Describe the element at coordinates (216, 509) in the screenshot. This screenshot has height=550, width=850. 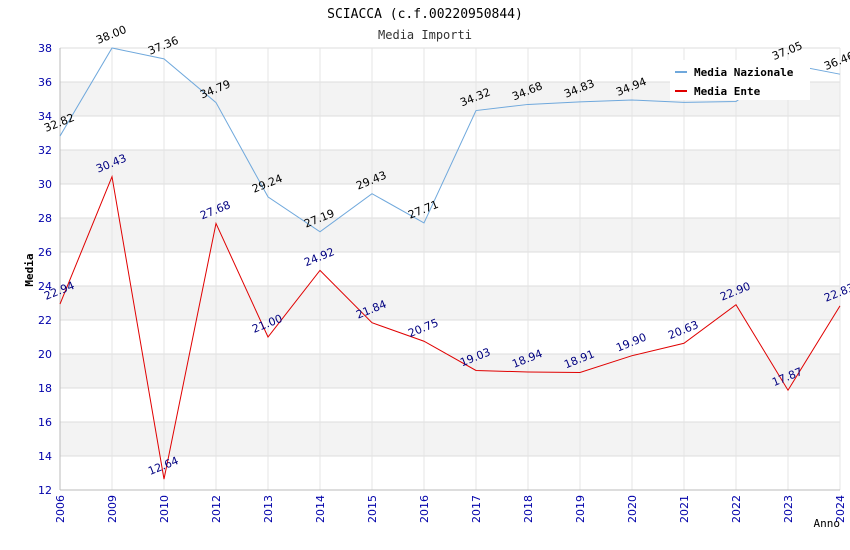
I see `x-tick-label: 2012` at that location.